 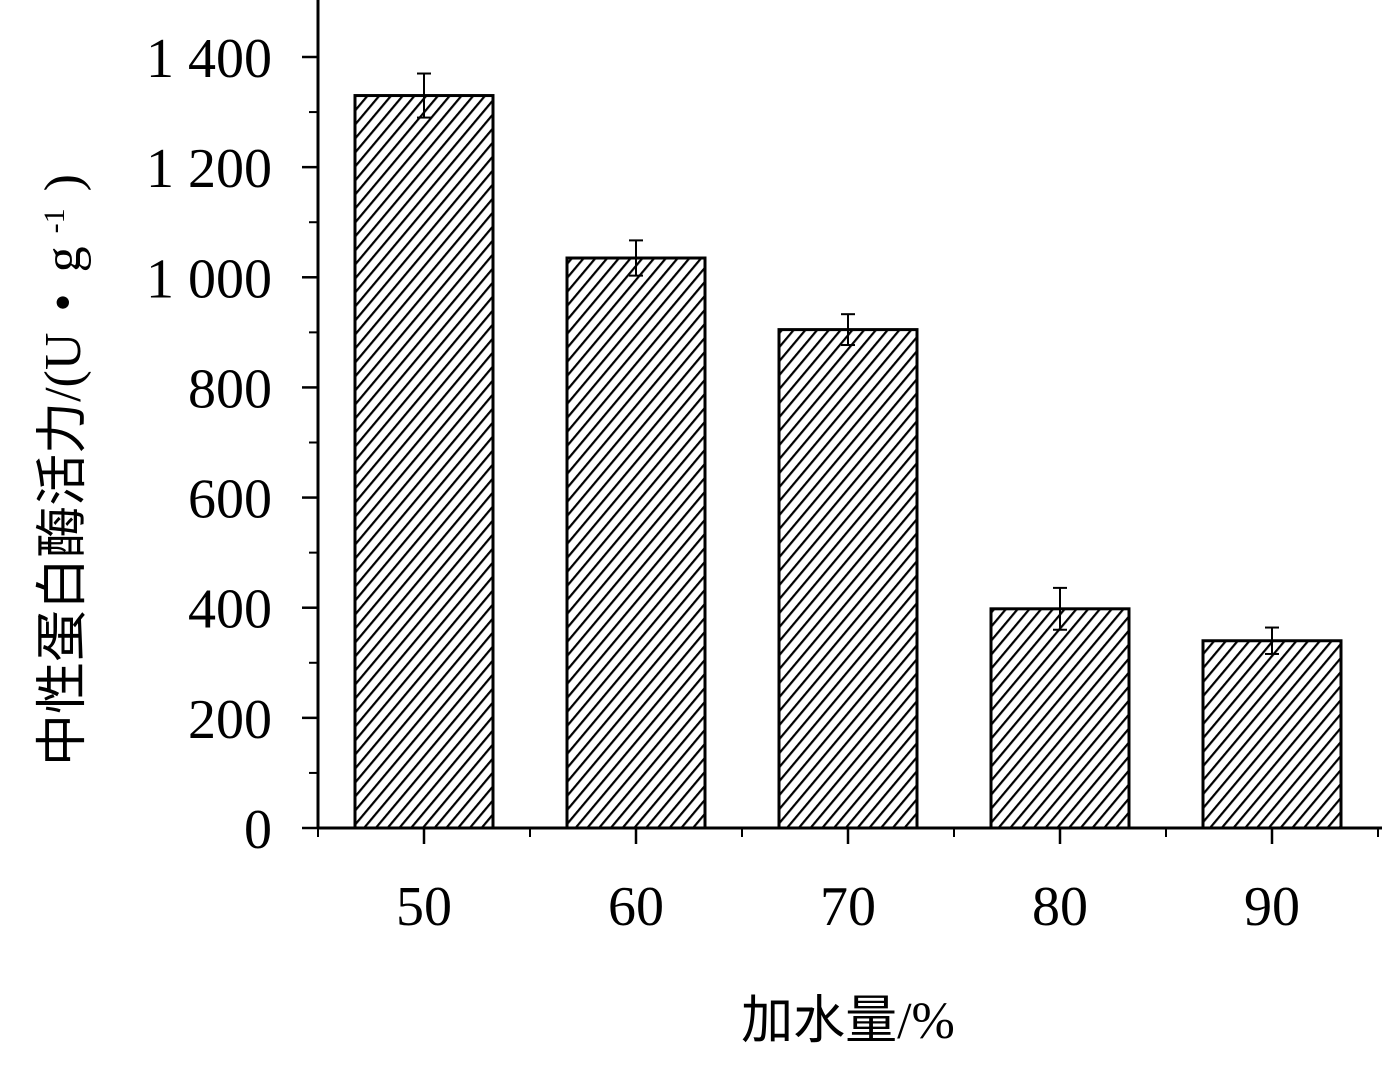 What do you see at coordinates (230, 389) in the screenshot?
I see `y-tick-label: 800` at bounding box center [230, 389].